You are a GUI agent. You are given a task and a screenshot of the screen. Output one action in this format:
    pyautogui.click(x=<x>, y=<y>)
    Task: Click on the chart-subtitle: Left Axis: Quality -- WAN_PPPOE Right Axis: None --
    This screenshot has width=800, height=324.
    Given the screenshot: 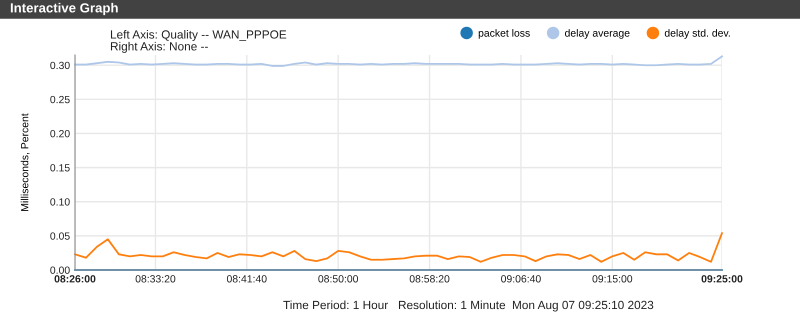 What is the action you would take?
    pyautogui.click(x=198, y=41)
    